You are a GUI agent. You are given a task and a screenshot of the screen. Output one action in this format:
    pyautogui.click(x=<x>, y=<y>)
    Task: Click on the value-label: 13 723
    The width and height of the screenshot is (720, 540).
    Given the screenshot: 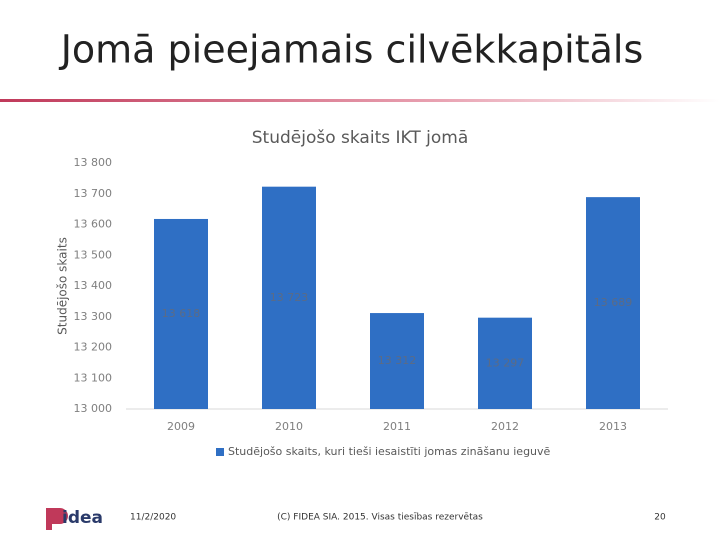 What is the action you would take?
    pyautogui.click(x=289, y=297)
    